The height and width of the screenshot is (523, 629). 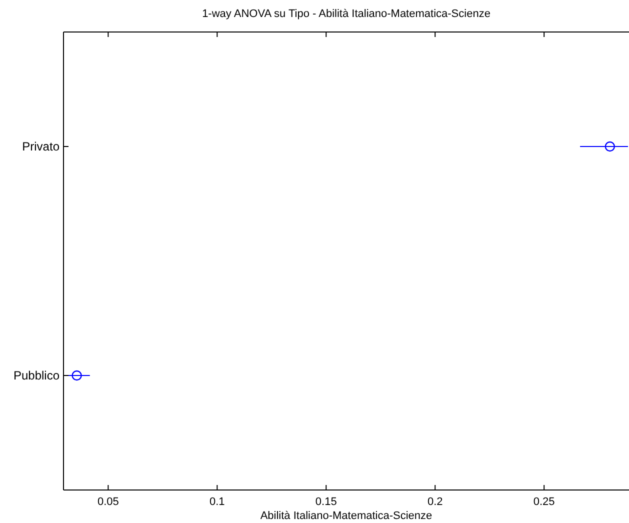 What do you see at coordinates (544, 502) in the screenshot?
I see `x-tick-label: 0.25` at bounding box center [544, 502].